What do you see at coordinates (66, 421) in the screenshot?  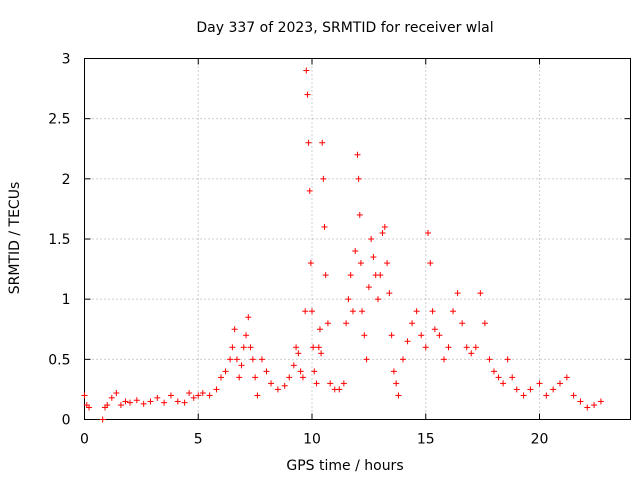 I see `y-tick-label: 0` at bounding box center [66, 421].